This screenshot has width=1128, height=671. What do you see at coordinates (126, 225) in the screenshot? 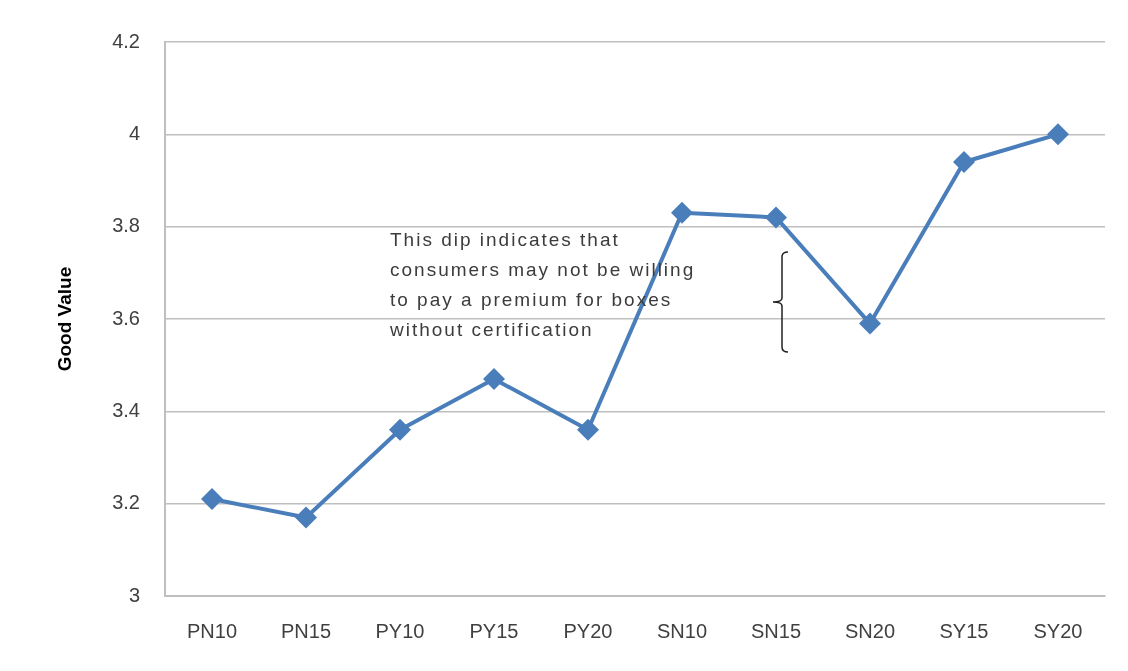
I see `y-tick-label: 3.8` at bounding box center [126, 225].